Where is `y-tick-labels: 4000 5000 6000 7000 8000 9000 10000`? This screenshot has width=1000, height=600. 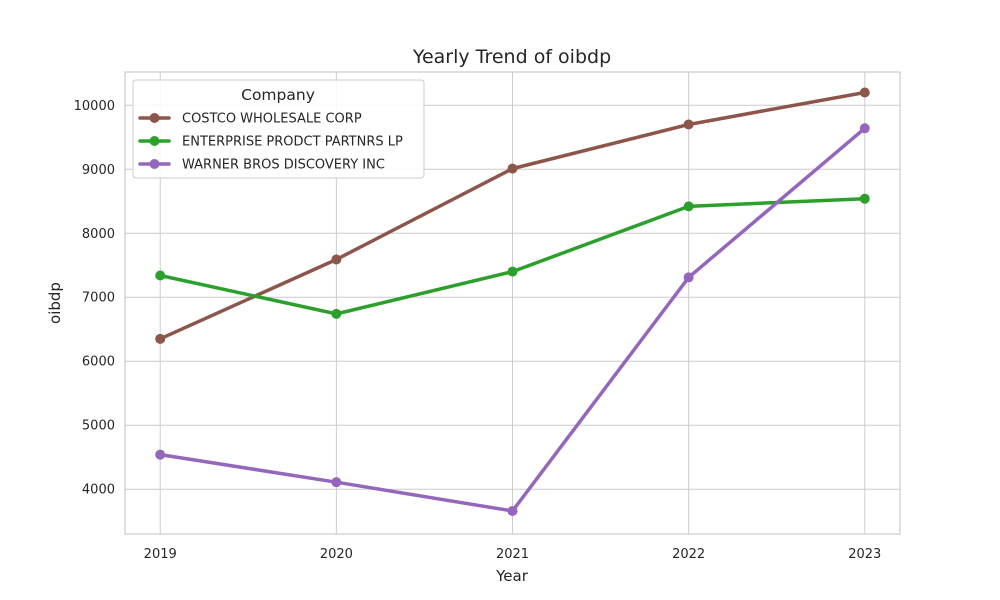 y-tick-labels: 4000 5000 6000 7000 8000 9000 10000 is located at coordinates (94, 298).